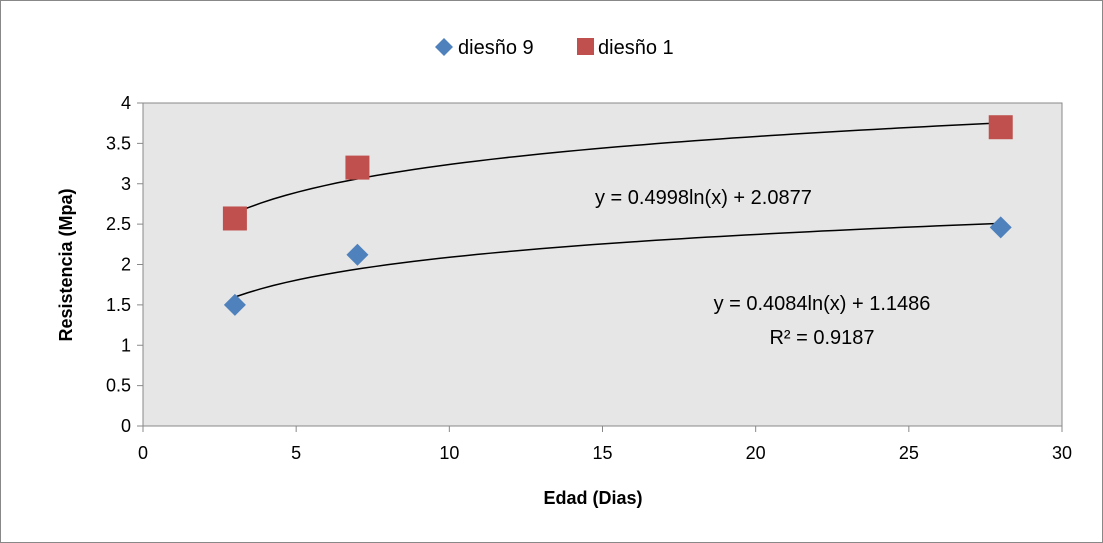  I want to click on legend-label-series-2: diesño 1, so click(636, 48).